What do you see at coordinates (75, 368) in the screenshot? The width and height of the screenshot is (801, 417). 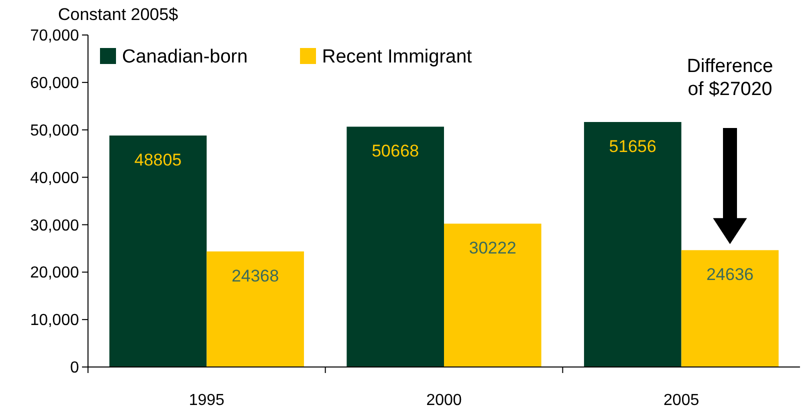 I see `y-tick-label: 0` at bounding box center [75, 368].